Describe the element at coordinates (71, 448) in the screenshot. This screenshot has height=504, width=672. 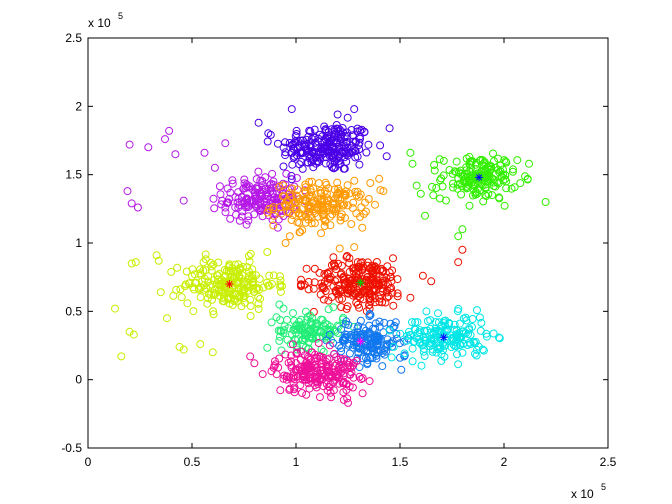
I see `y-tick-label: -0.5` at that location.